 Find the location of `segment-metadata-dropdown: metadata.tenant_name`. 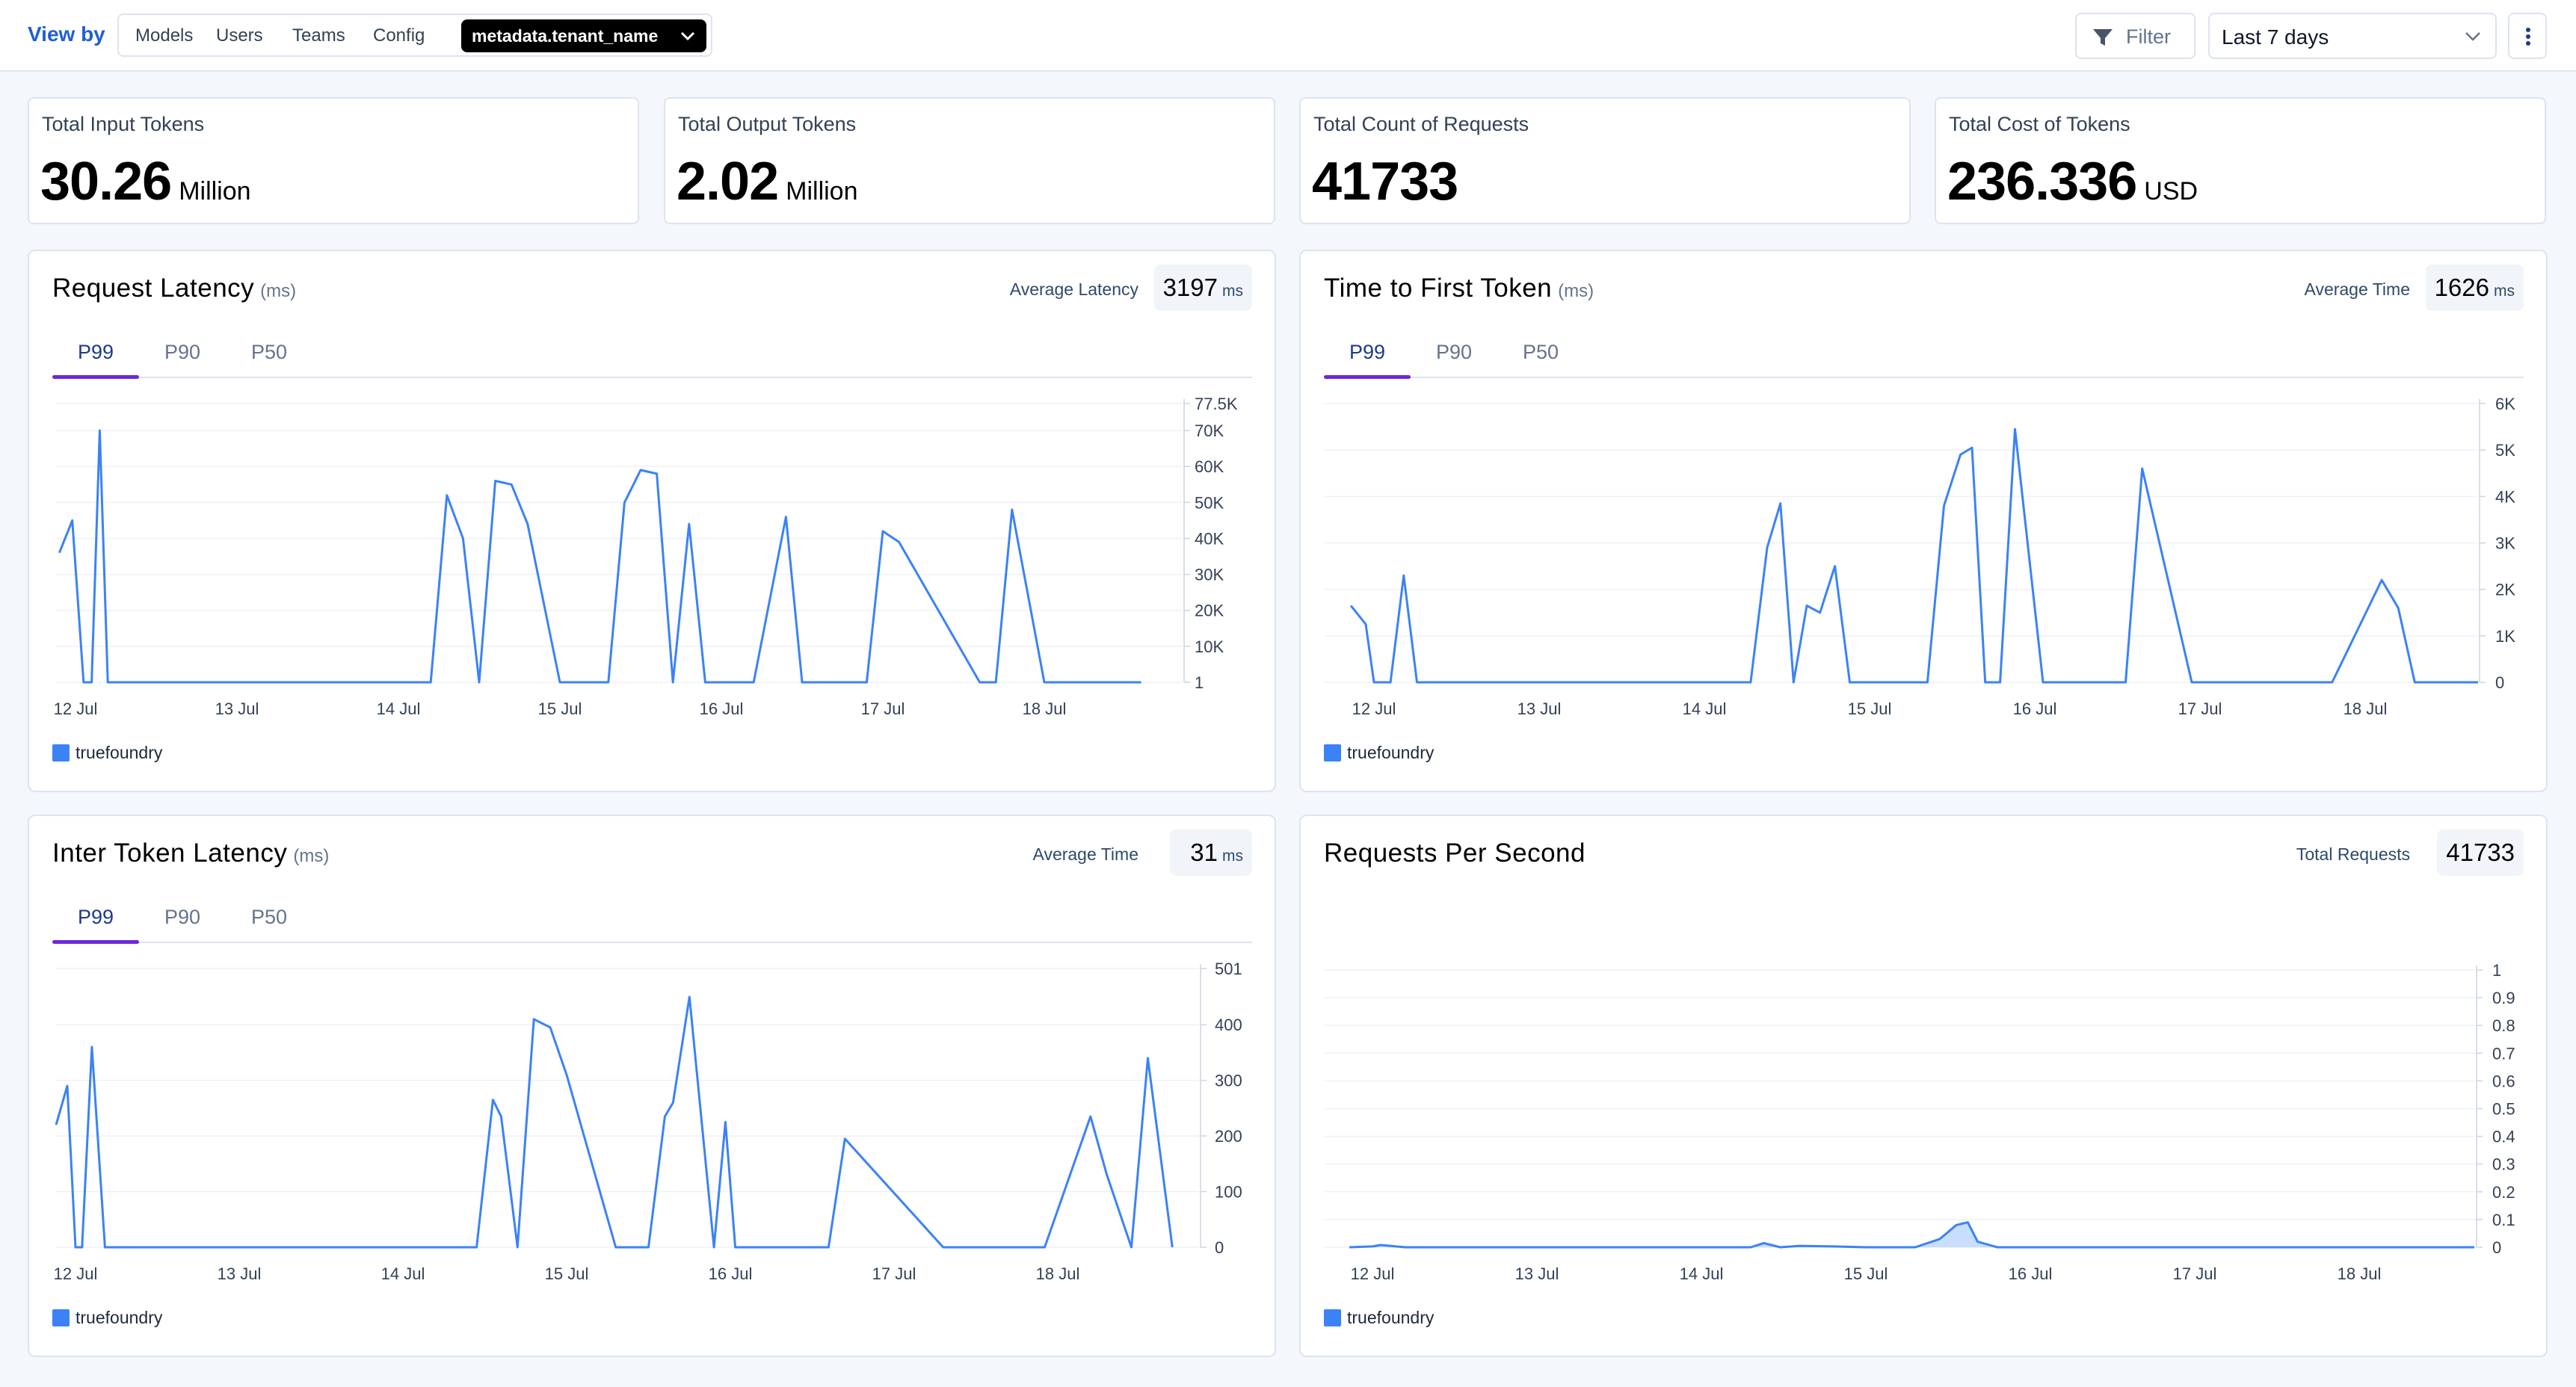

segment-metadata-dropdown: metadata.tenant_name is located at coordinates (583, 35).